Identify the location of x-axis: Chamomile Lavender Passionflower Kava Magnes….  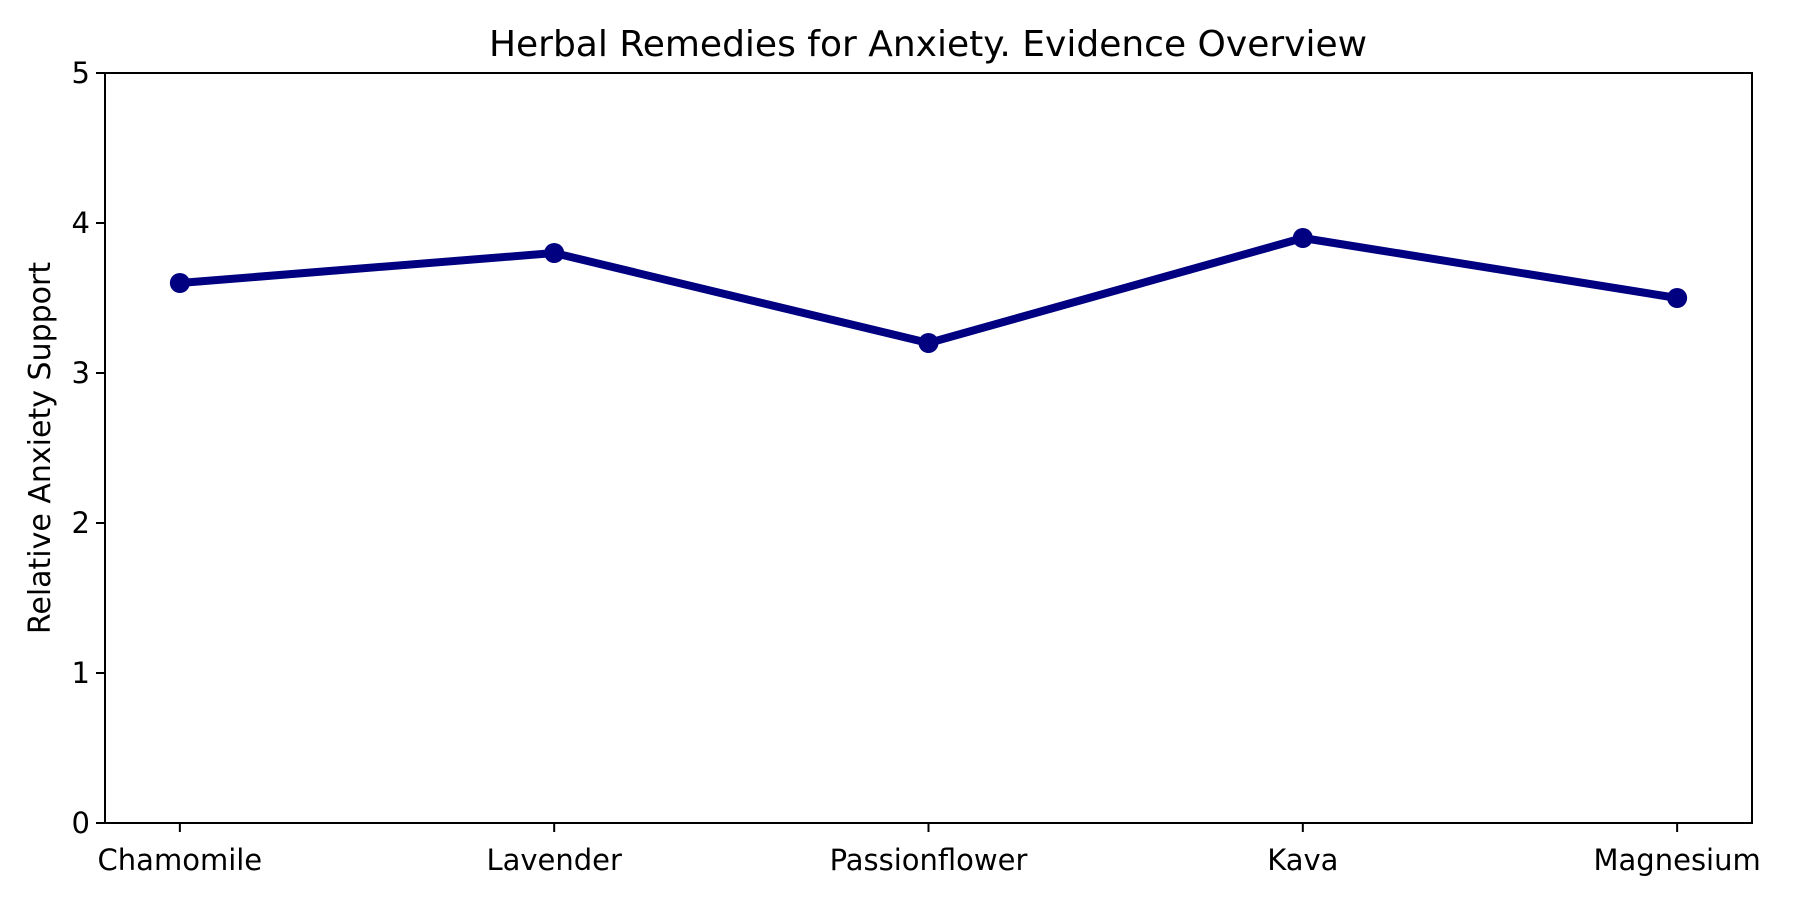
(929, 850).